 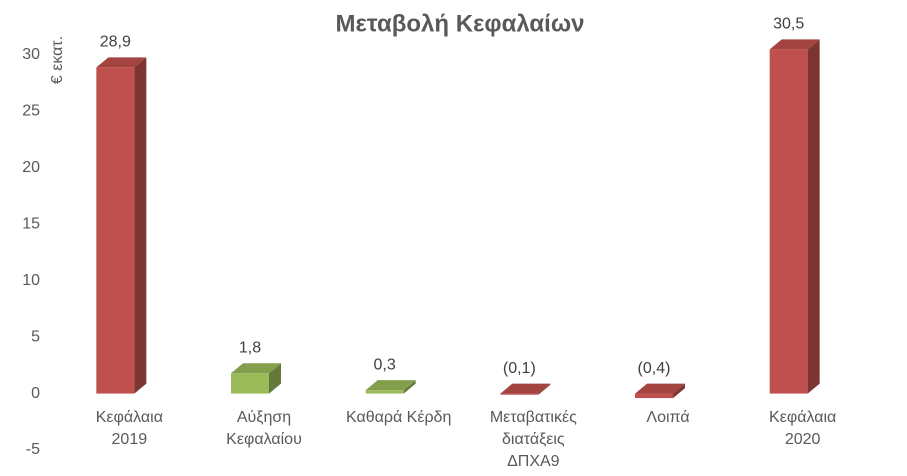 I want to click on y-tick-label: 30, so click(x=31, y=54).